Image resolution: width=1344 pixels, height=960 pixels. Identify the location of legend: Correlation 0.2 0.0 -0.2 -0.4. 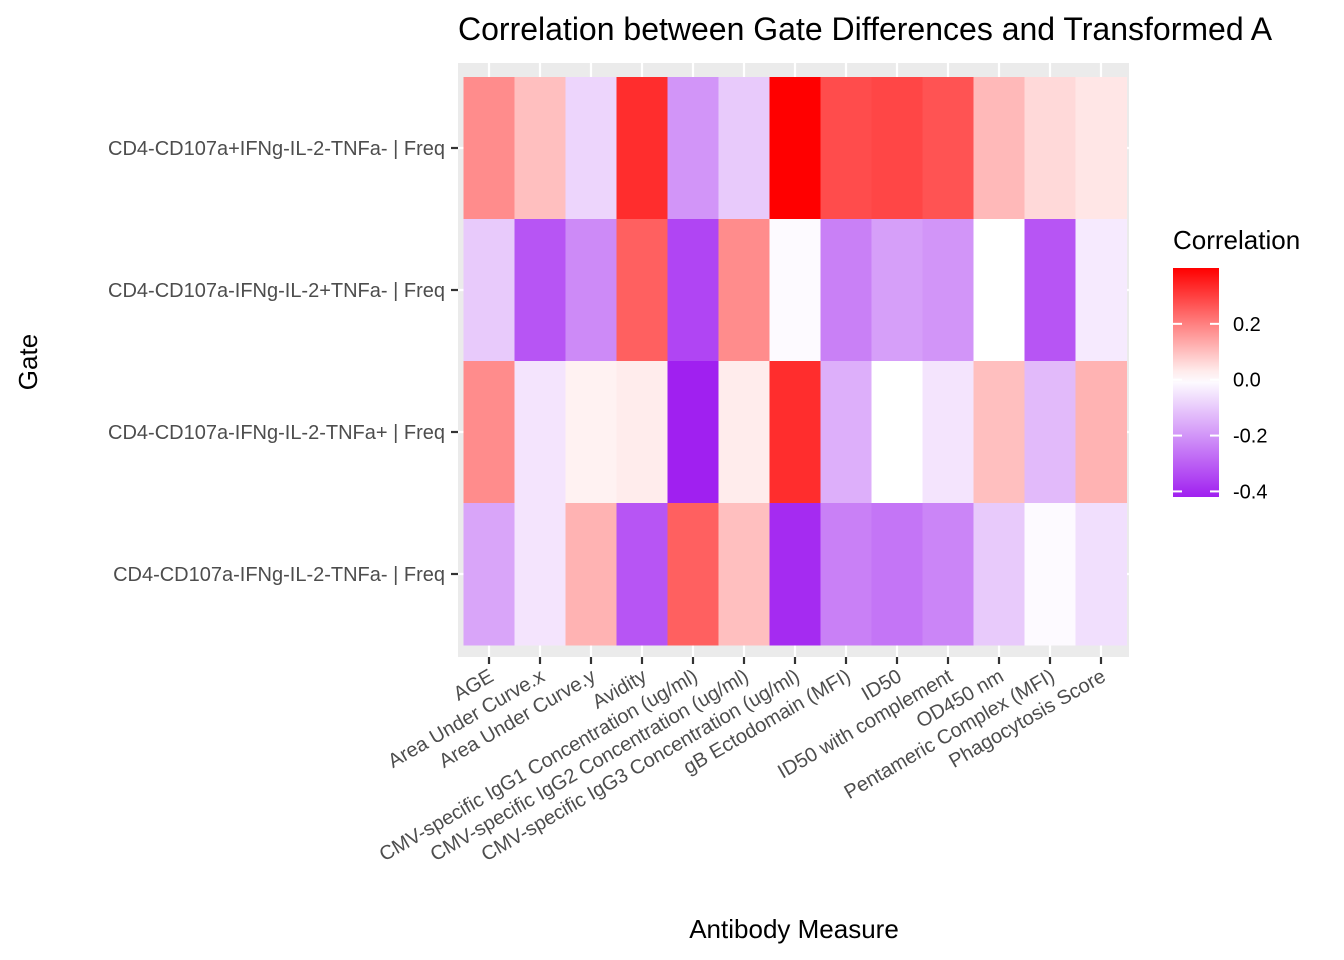
(1236, 364).